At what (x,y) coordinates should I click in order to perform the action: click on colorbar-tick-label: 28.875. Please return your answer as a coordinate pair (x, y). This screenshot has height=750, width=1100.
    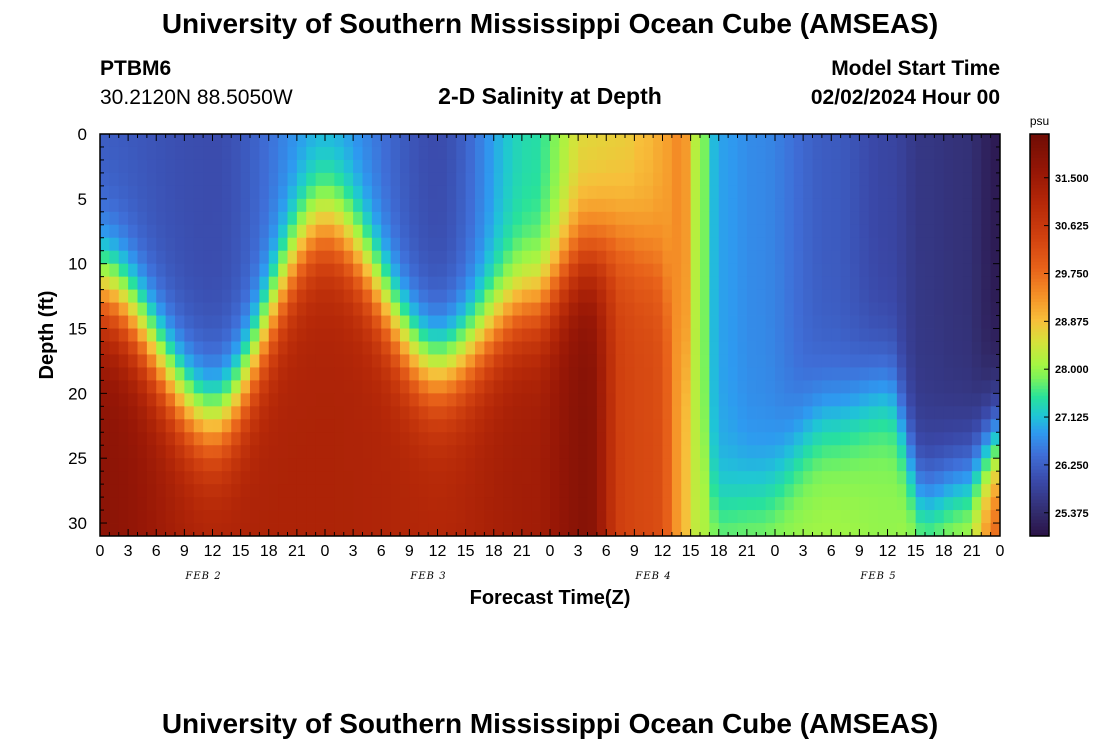
    Looking at the image, I should click on (1072, 322).